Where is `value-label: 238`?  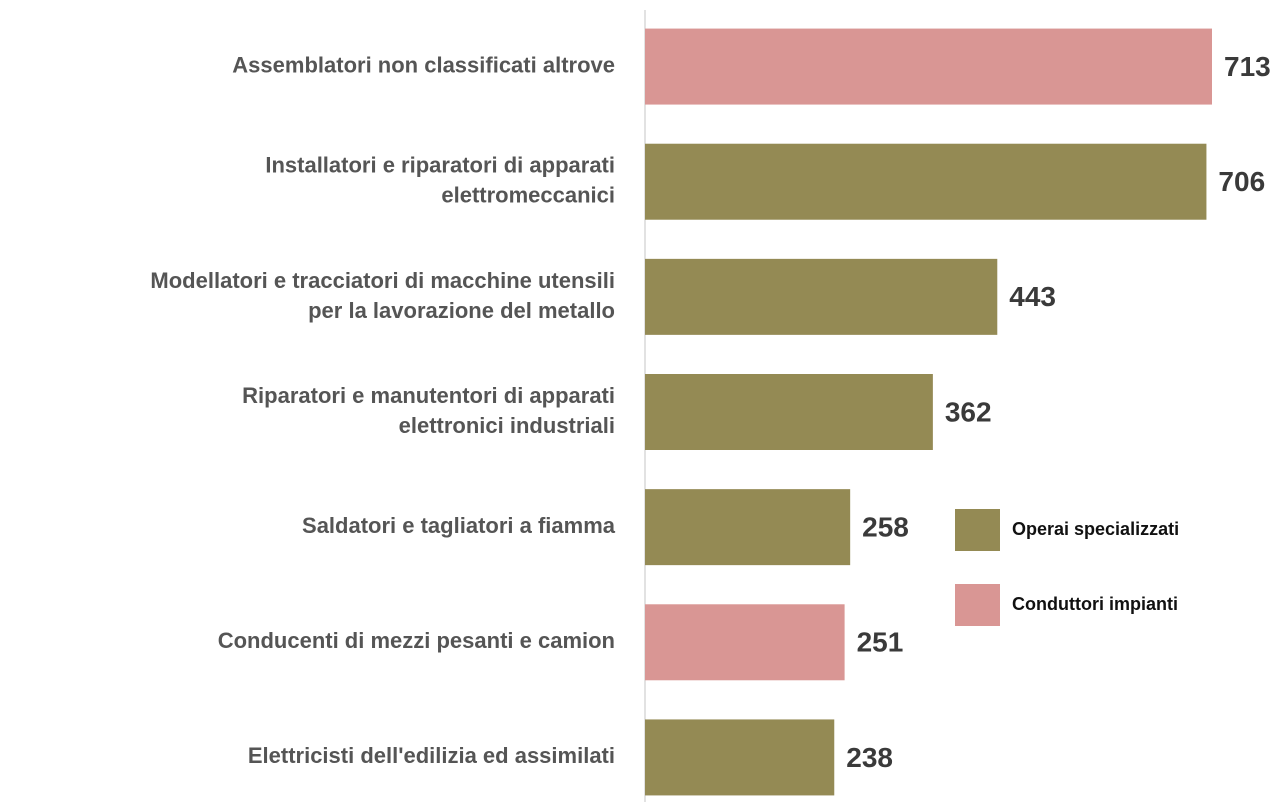
value-label: 238 is located at coordinates (869, 757).